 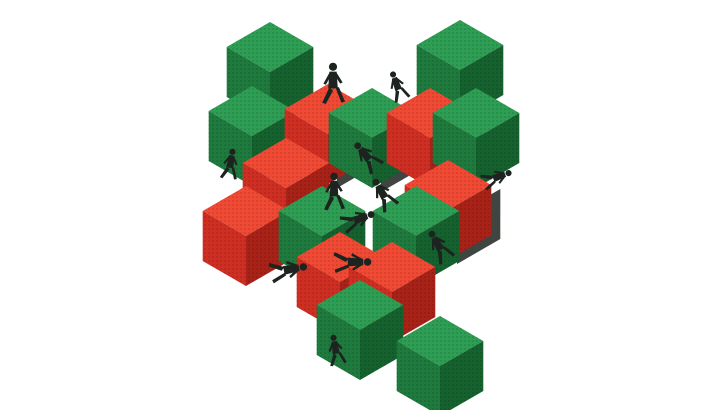 What do you see at coordinates (246, 236) in the screenshot?
I see `red-cube` at bounding box center [246, 236].